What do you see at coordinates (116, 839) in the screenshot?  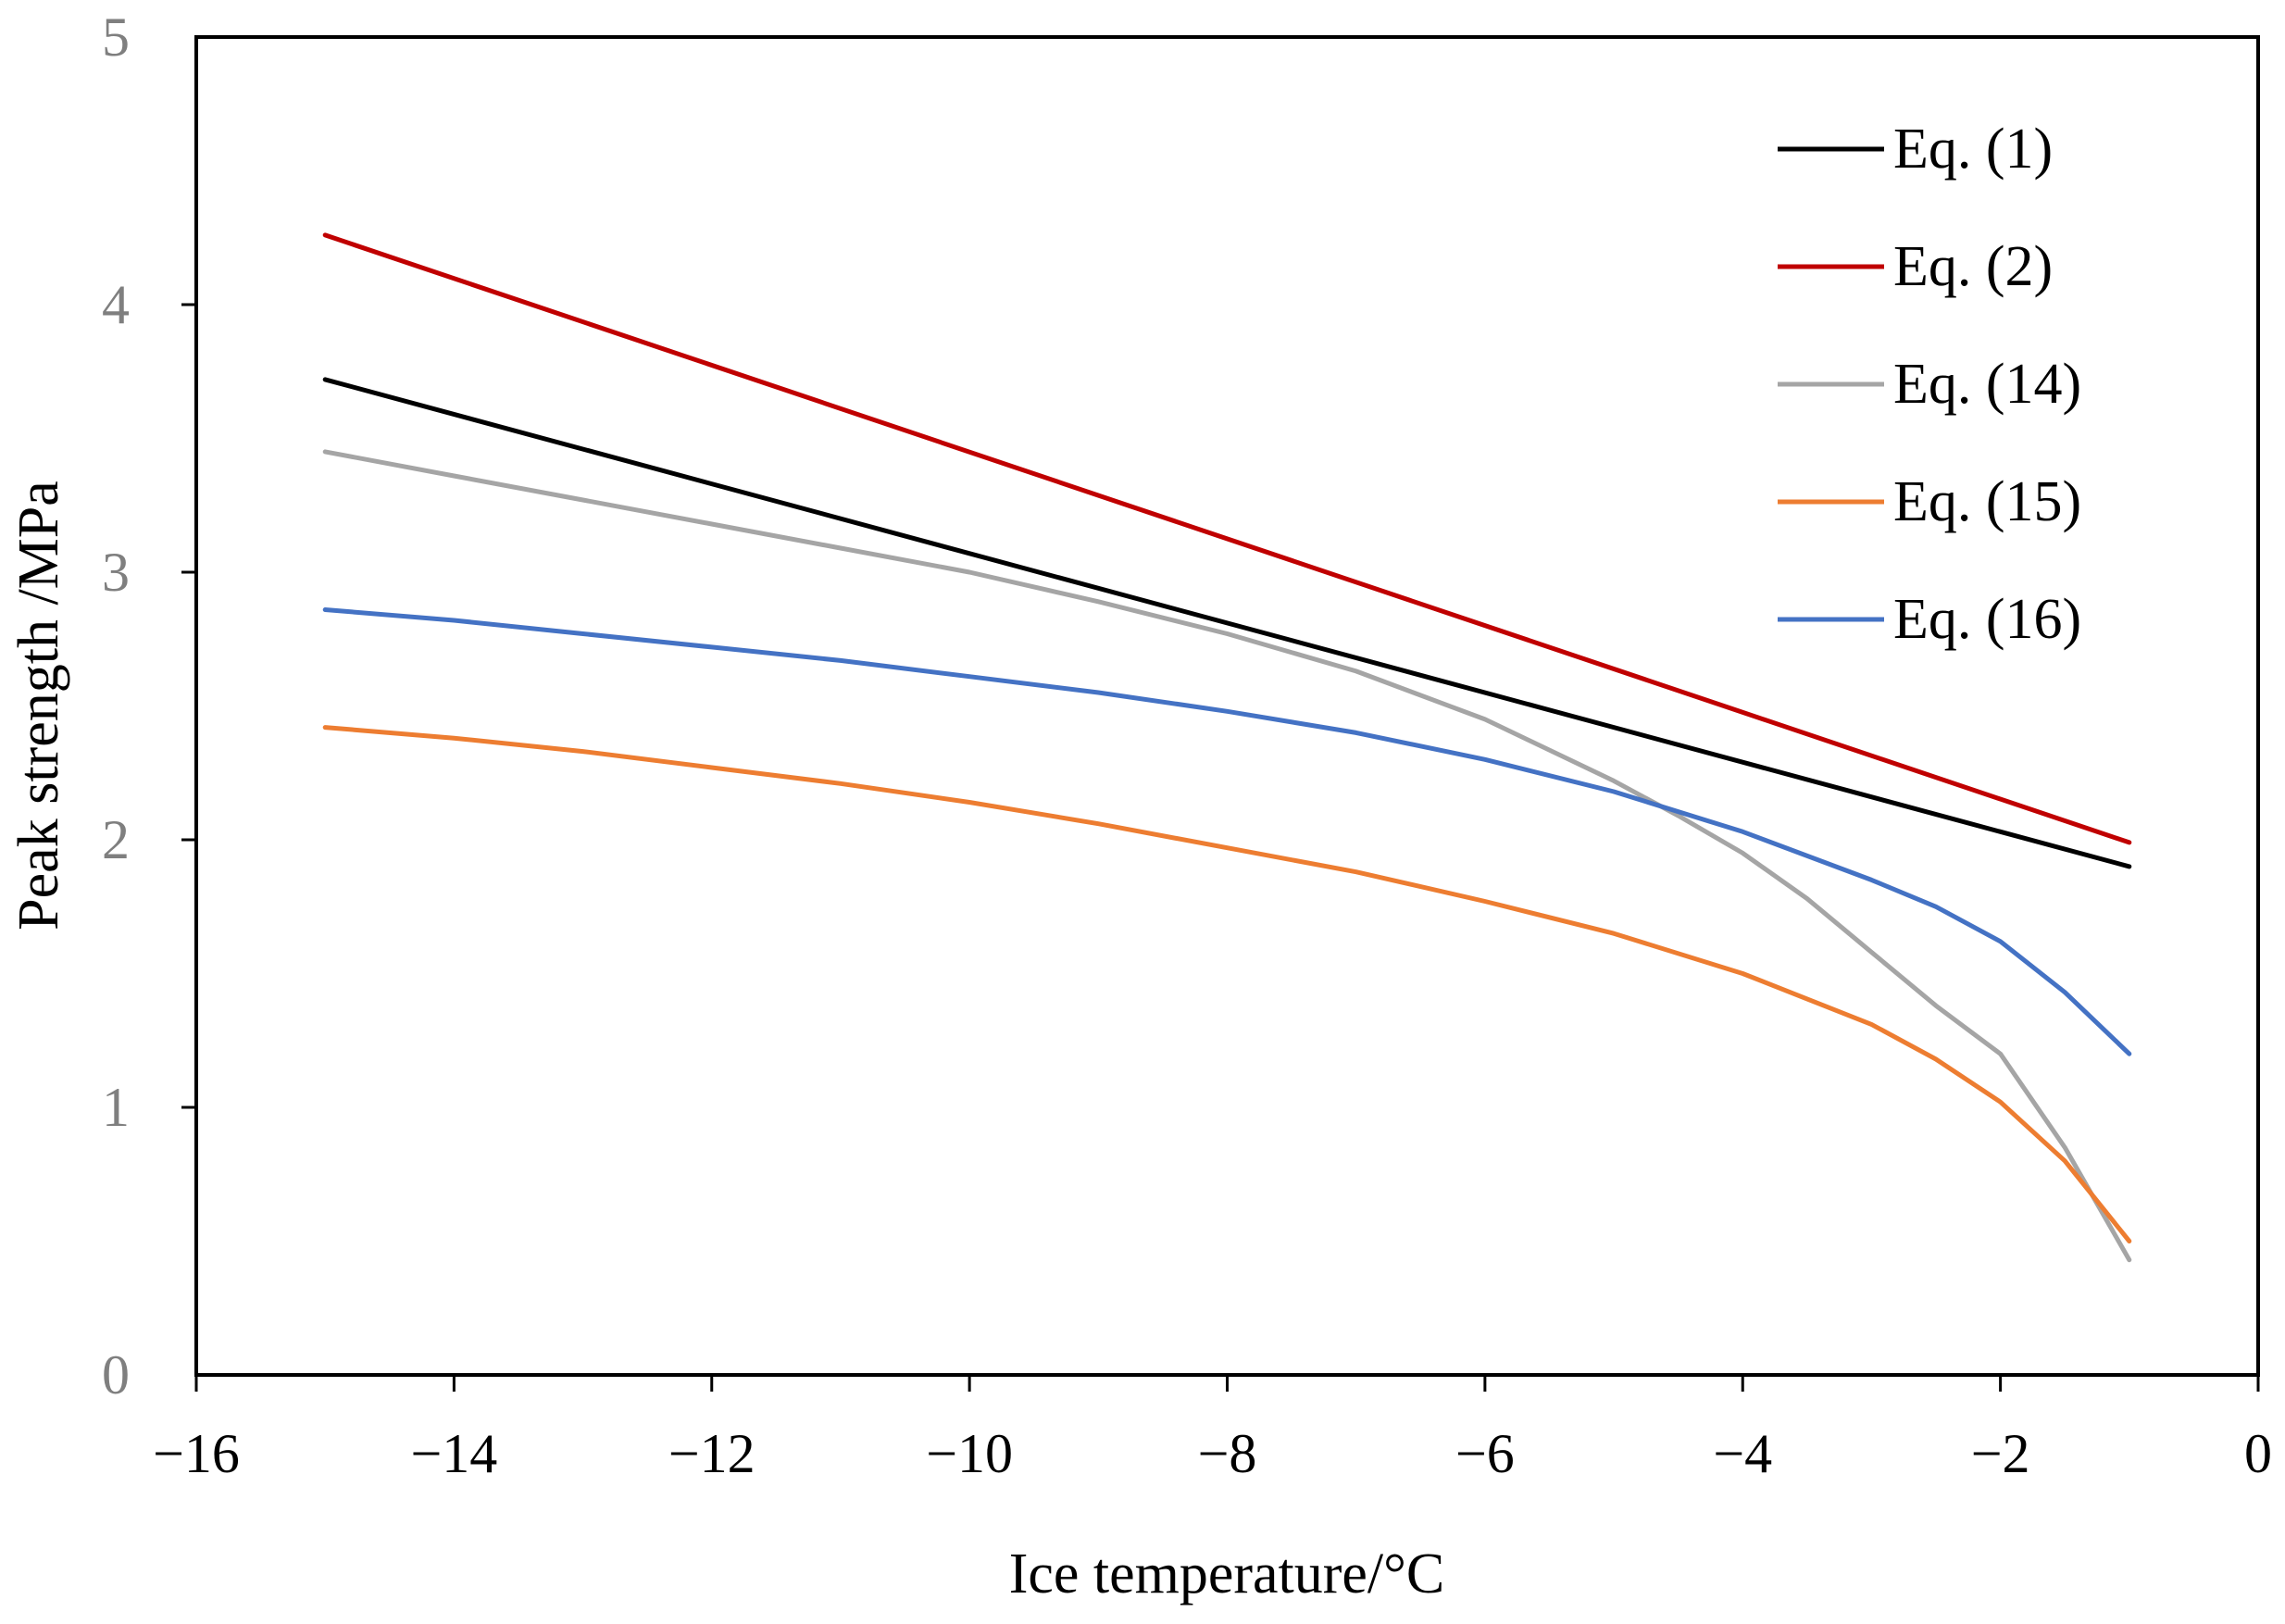 I see `y-tick-label: 2` at bounding box center [116, 839].